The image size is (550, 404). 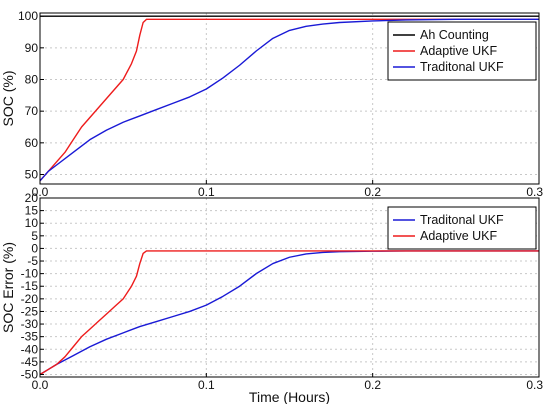 I want to click on bottom-x-tick-label: 0.0, so click(x=40, y=385).